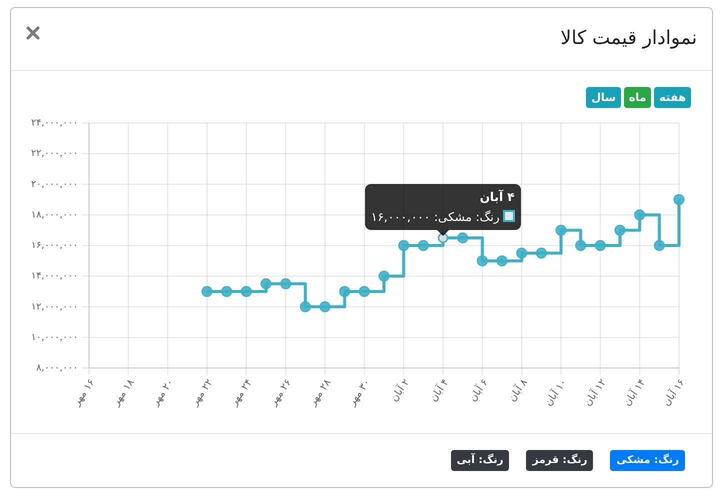  What do you see at coordinates (54, 337) in the screenshot?
I see `y-tick-label: ۱۰,۰۰۰,۰۰۰` at bounding box center [54, 337].